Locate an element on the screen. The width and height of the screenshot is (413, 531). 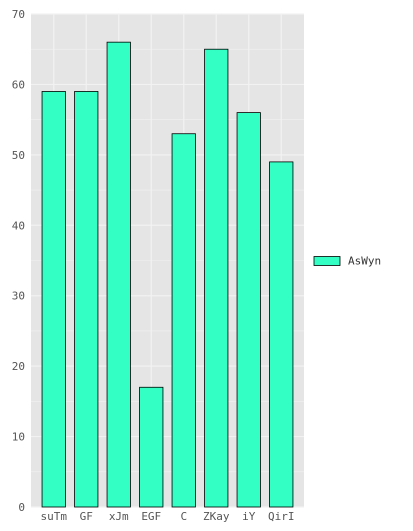
y-tick-label: 60 is located at coordinates (18, 84).